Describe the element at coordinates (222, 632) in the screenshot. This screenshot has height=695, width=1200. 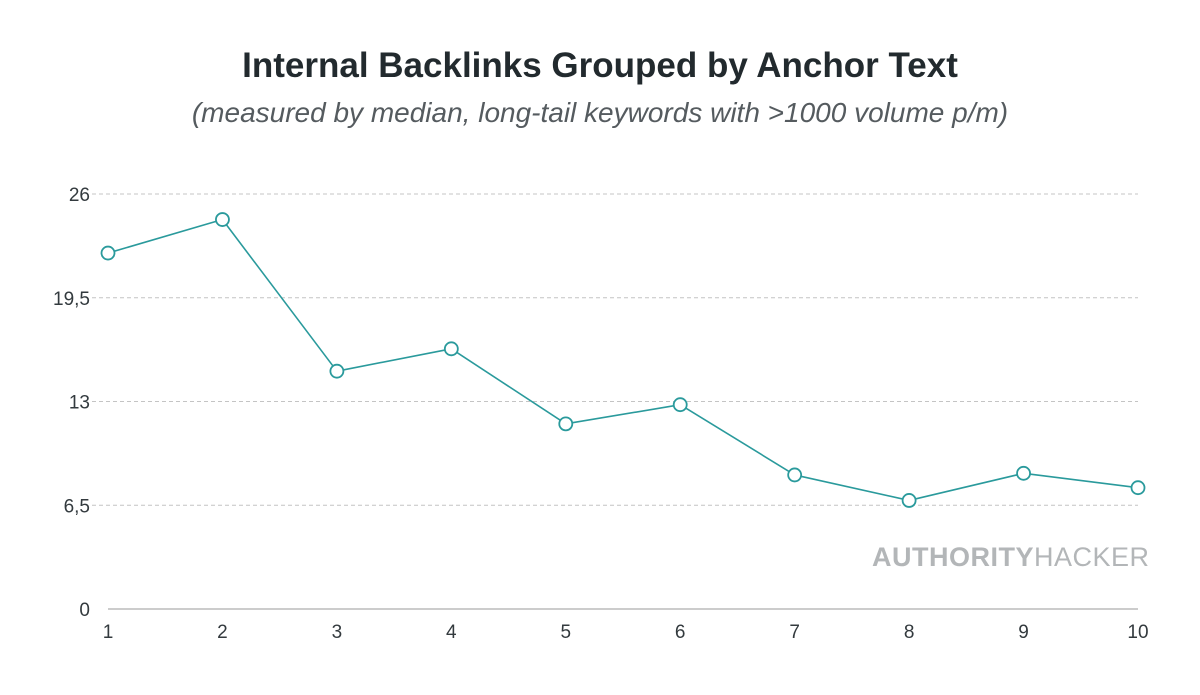
I see `x-tick-label: 2` at that location.